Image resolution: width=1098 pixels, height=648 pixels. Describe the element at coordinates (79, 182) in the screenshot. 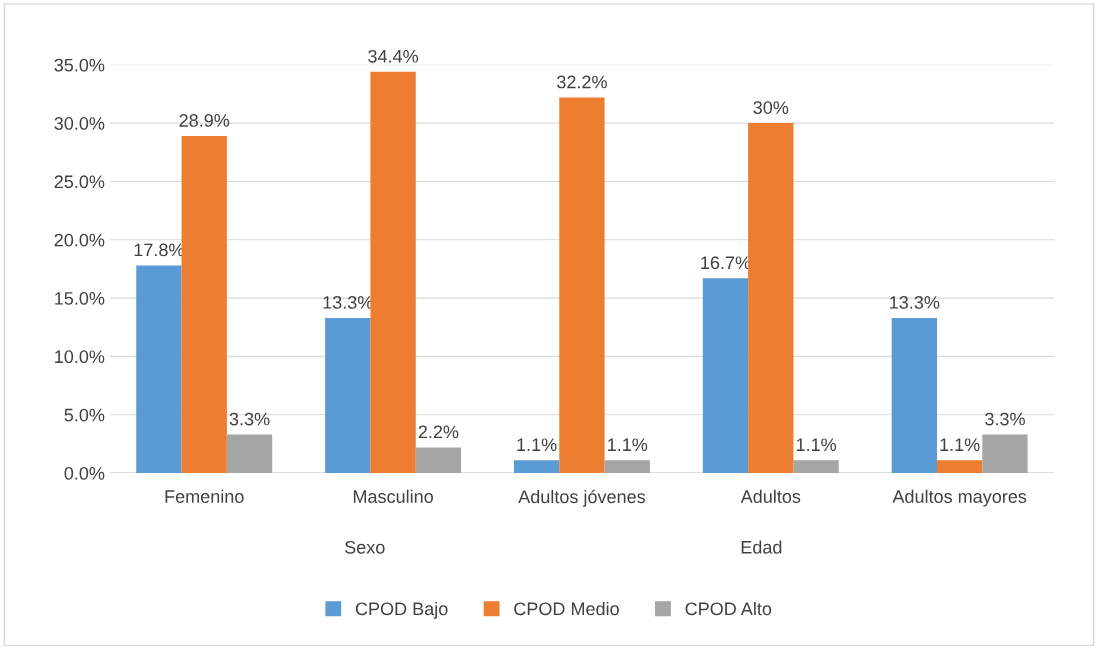

I see `y-tick-label: 25.0%` at that location.